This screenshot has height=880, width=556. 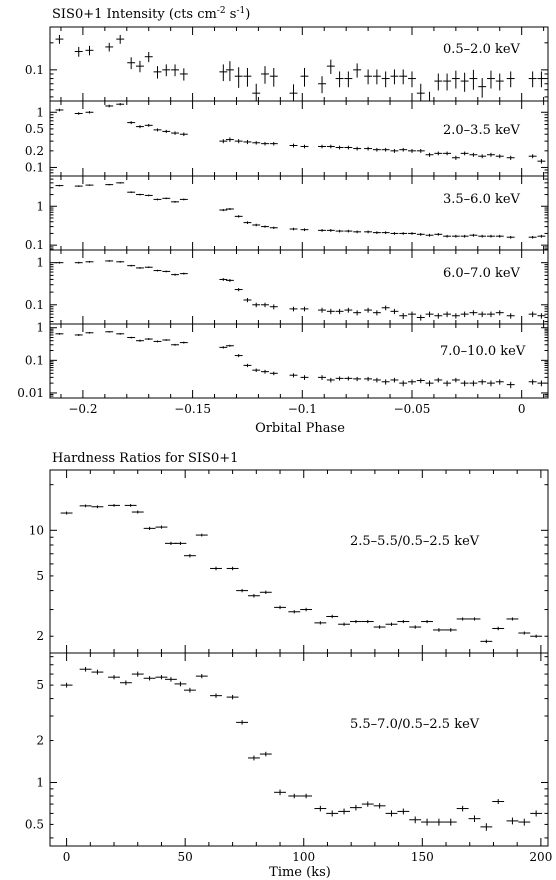 I want to click on y-tick-label: 0.01, so click(x=30, y=393).